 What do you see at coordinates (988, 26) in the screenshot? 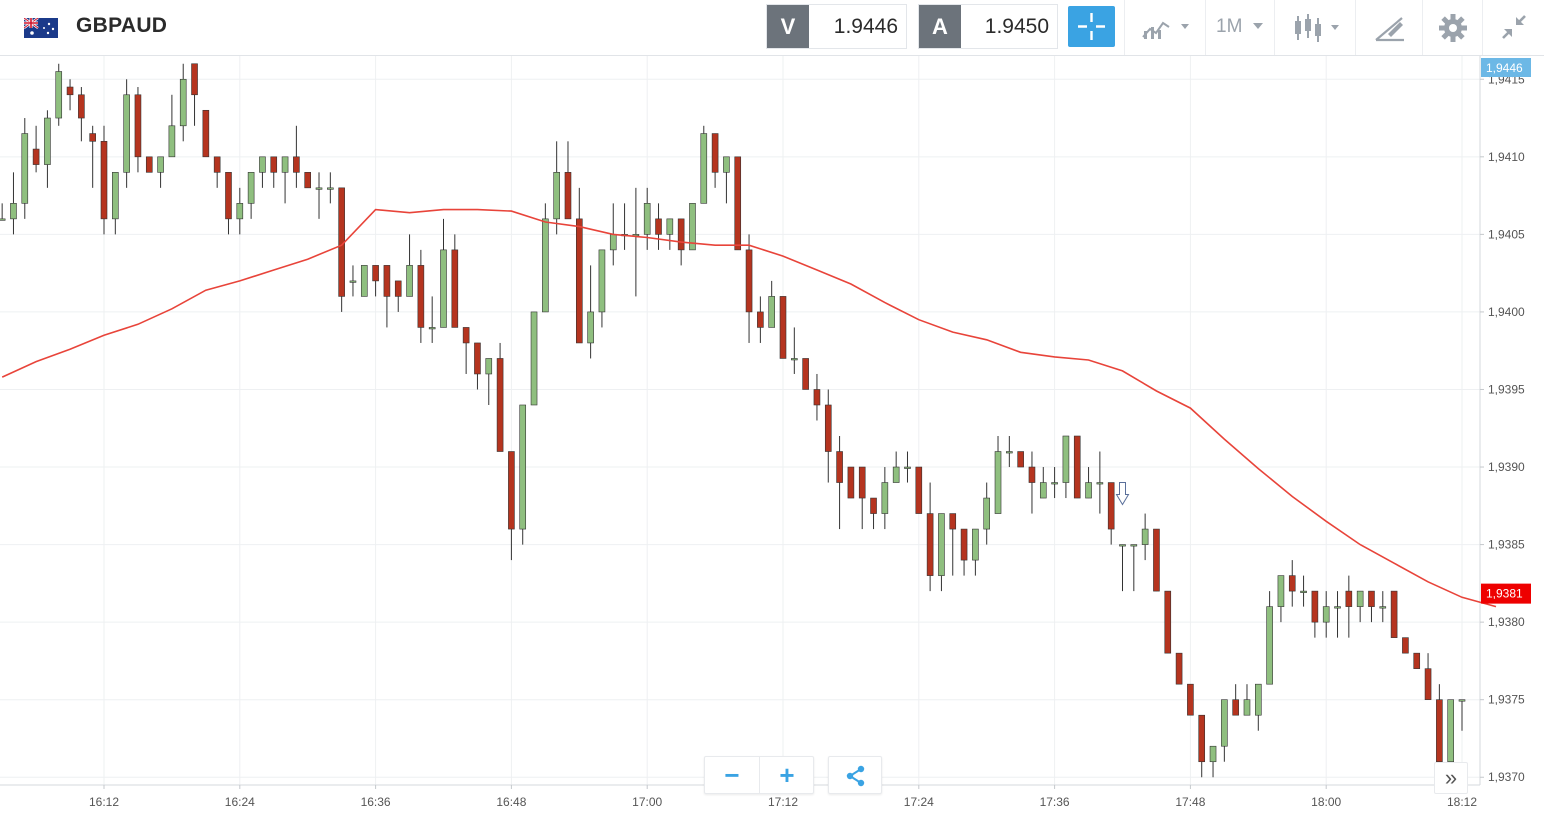
I see `buy-quote-button: A 1.9450` at bounding box center [988, 26].